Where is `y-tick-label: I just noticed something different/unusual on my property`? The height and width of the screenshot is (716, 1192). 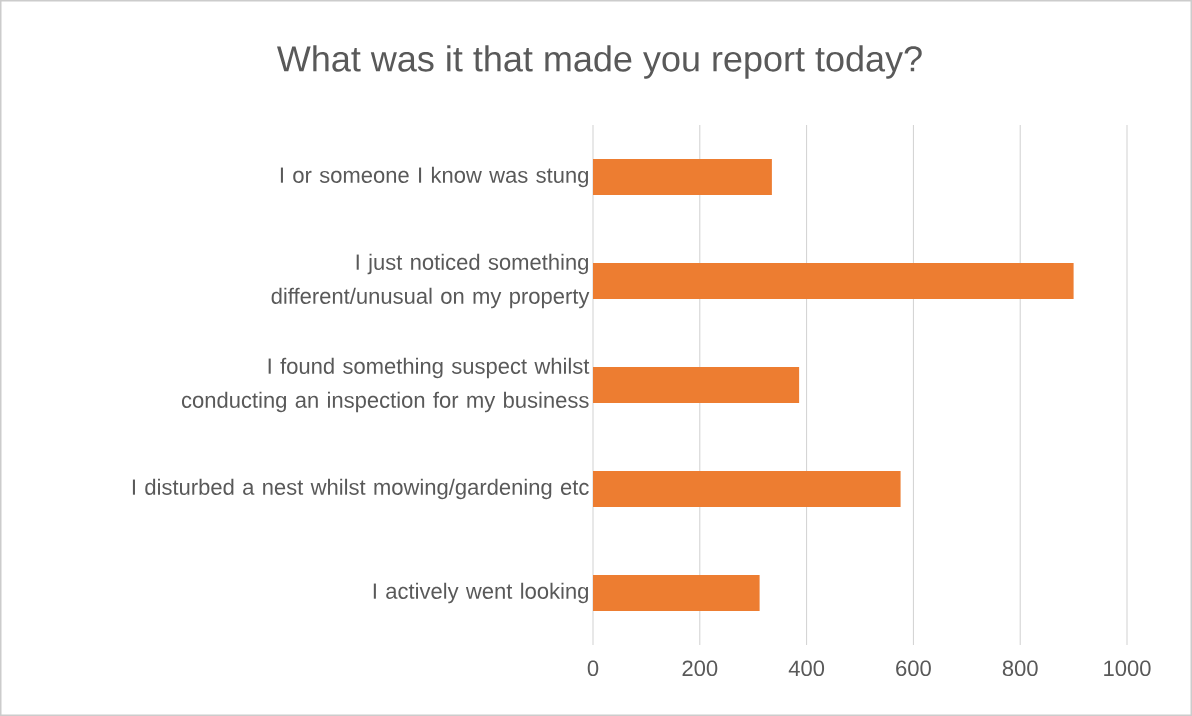 y-tick-label: I just noticed something different/unusual on my property is located at coordinates (430, 281).